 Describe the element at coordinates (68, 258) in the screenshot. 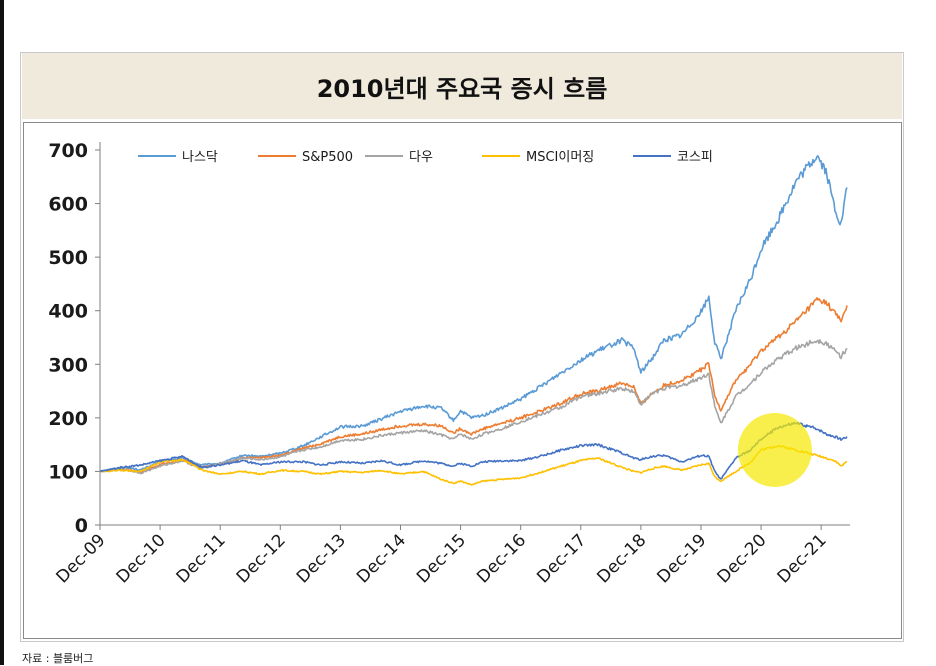

I see `y-tick-label: 500` at that location.